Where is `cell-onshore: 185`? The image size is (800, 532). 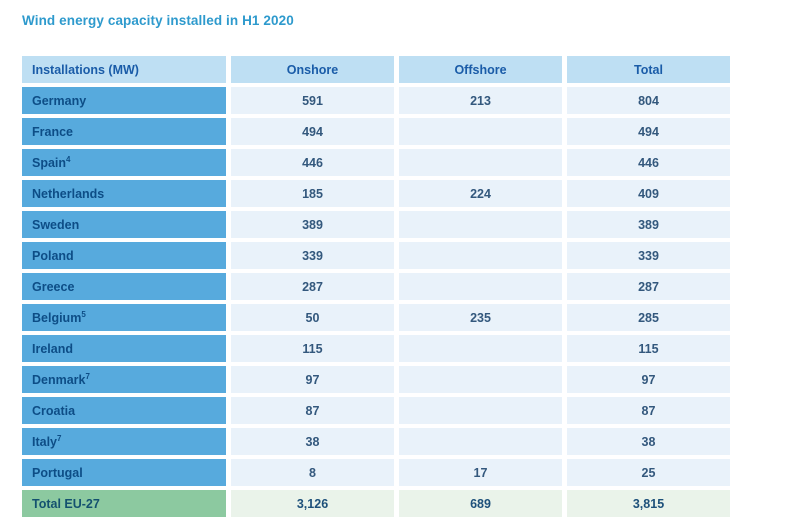 cell-onshore: 185 is located at coordinates (312, 193).